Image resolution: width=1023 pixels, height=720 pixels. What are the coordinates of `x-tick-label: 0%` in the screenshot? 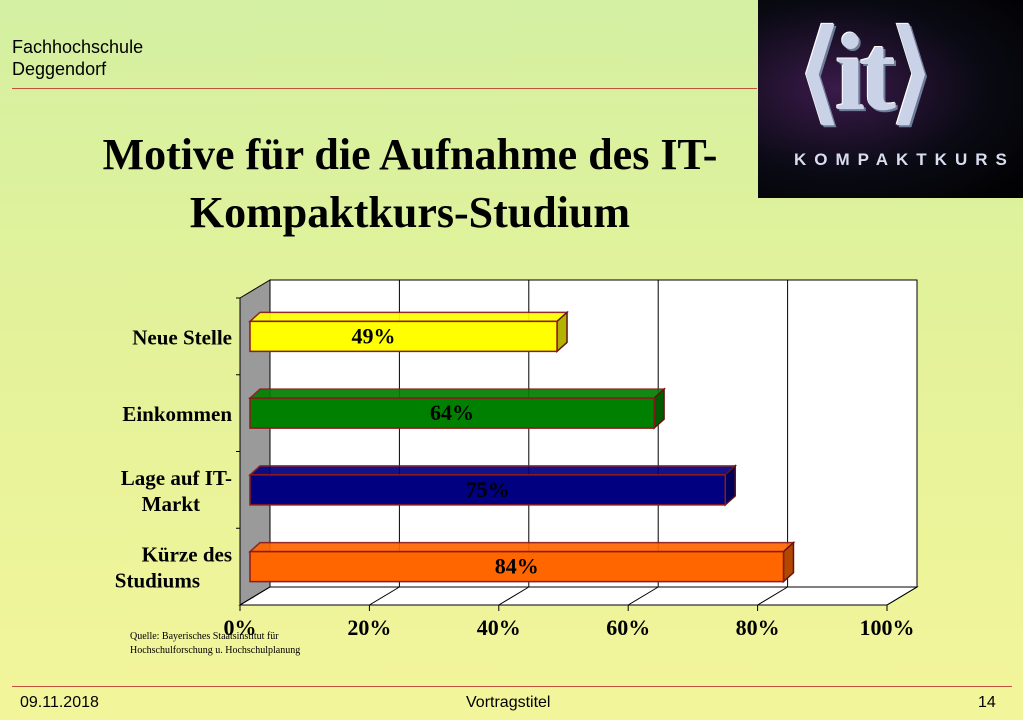 It's located at (240, 627).